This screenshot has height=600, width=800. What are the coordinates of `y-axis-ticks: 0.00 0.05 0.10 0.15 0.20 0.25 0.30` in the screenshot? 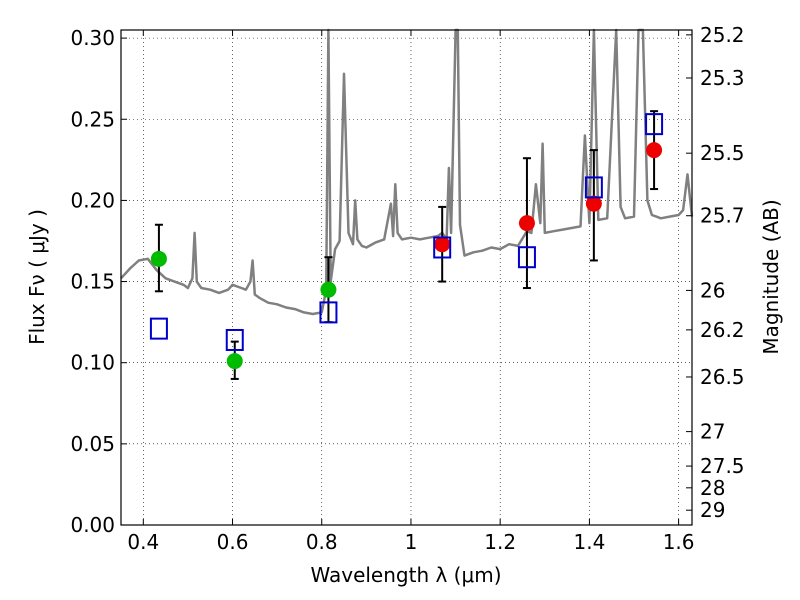 It's located at (98, 281).